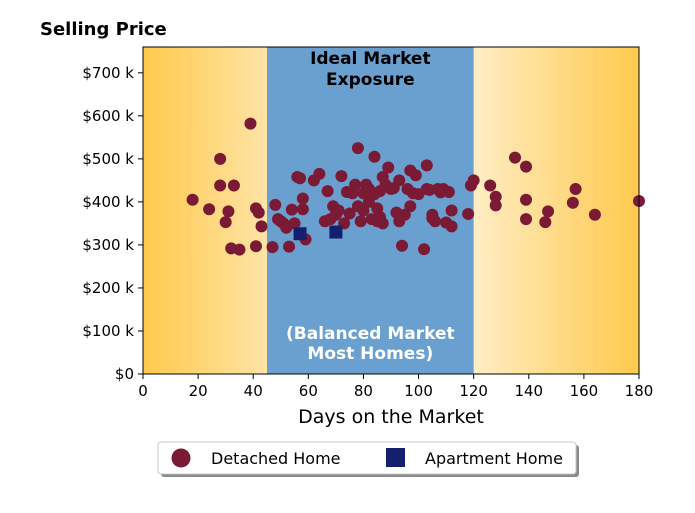 This screenshot has width=695, height=513. I want to click on y-tick-label: $700 k, so click(108, 73).